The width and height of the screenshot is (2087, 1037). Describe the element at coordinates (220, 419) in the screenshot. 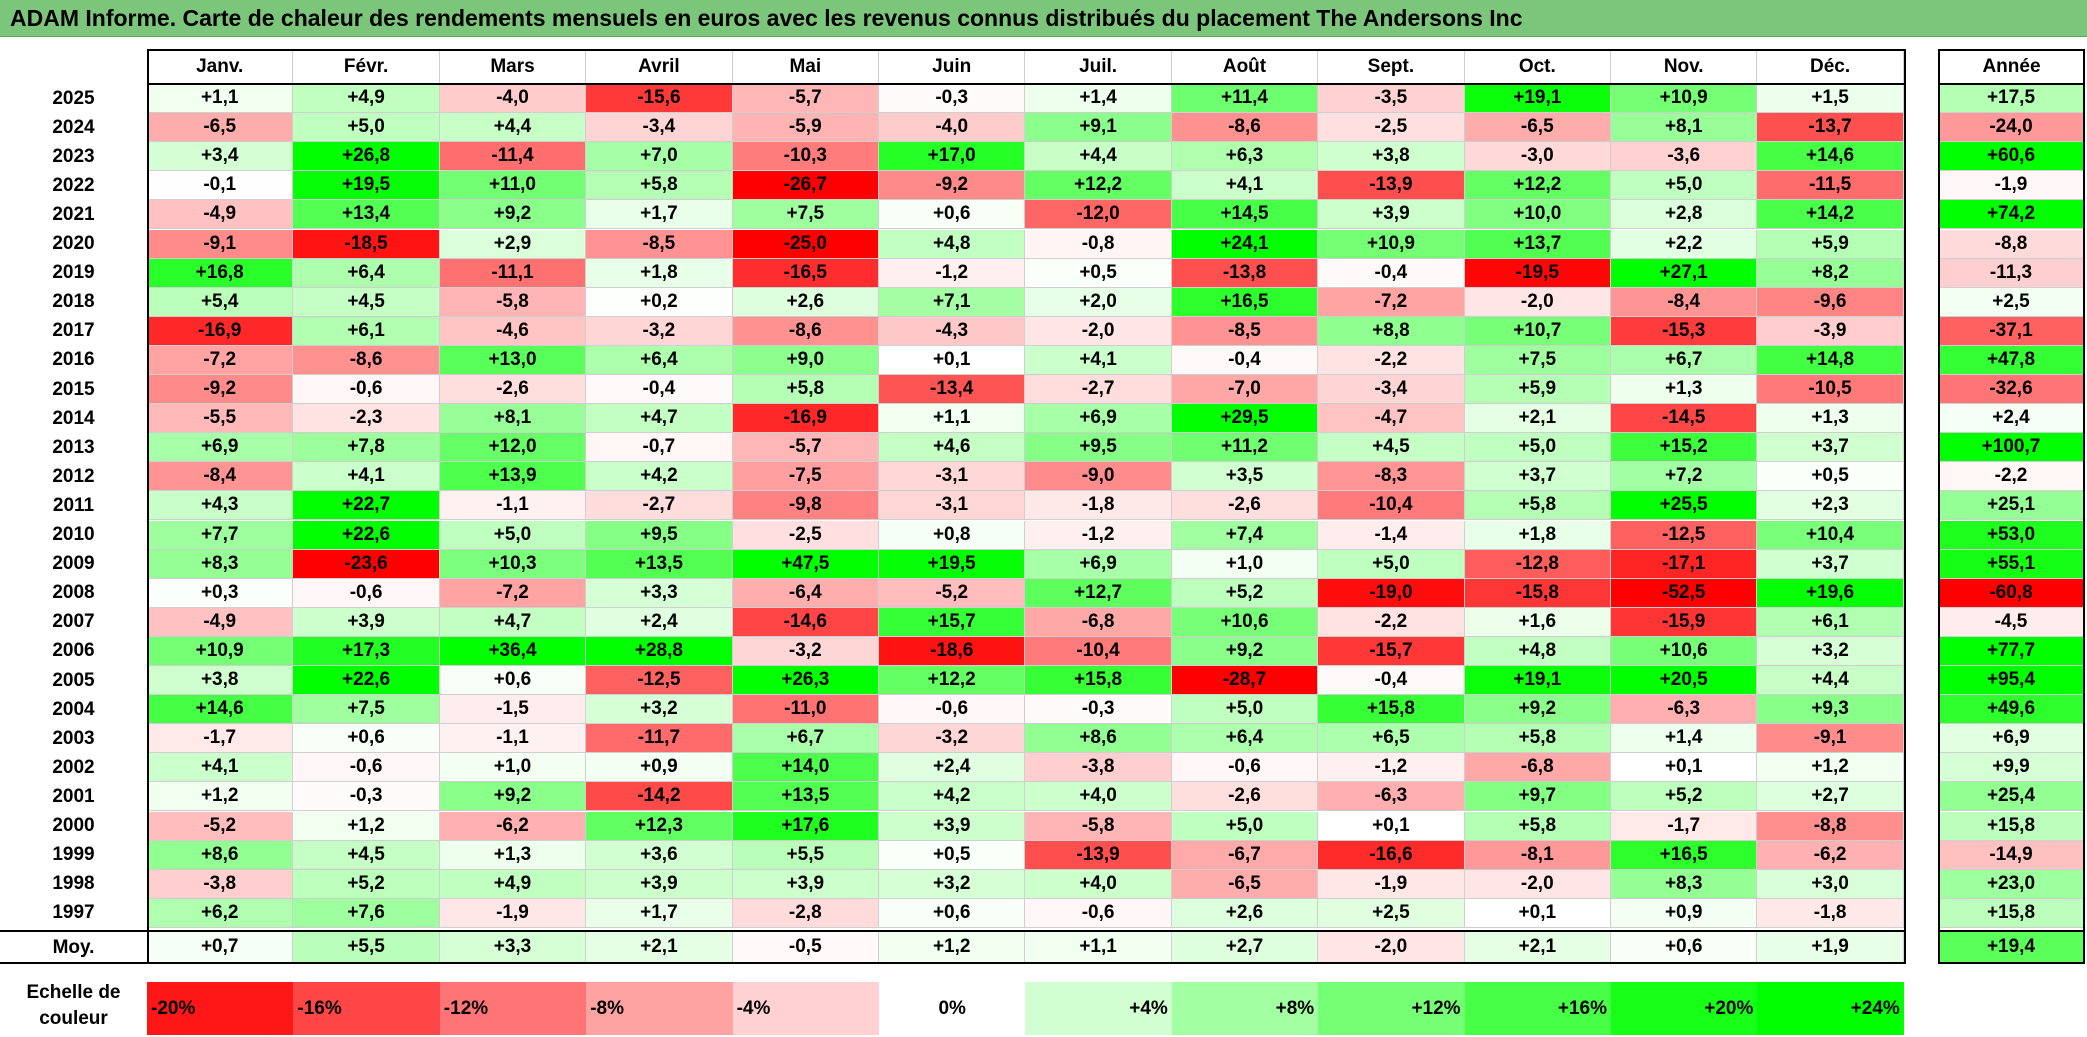

I see `heatmap-cell: -5,5` at that location.